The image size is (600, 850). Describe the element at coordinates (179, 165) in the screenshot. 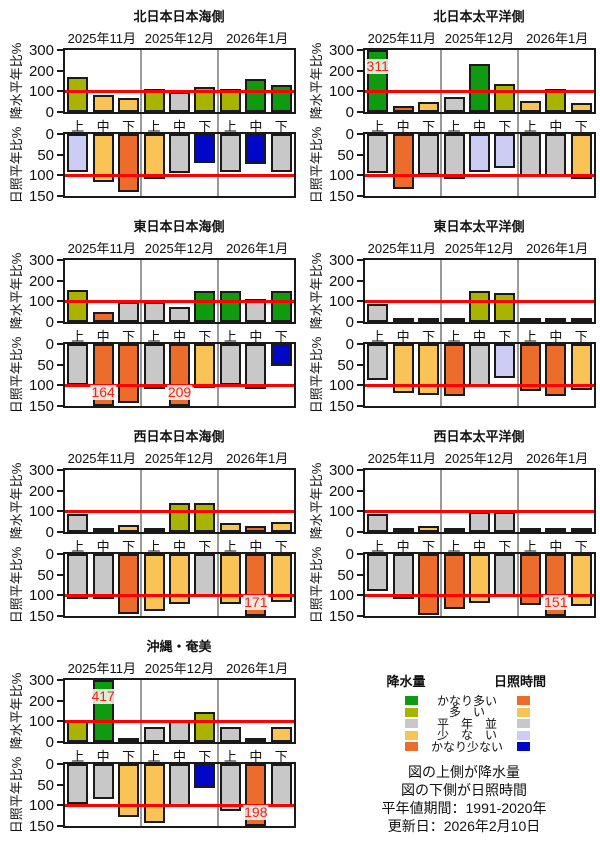

I see `sunshine-chart` at that location.